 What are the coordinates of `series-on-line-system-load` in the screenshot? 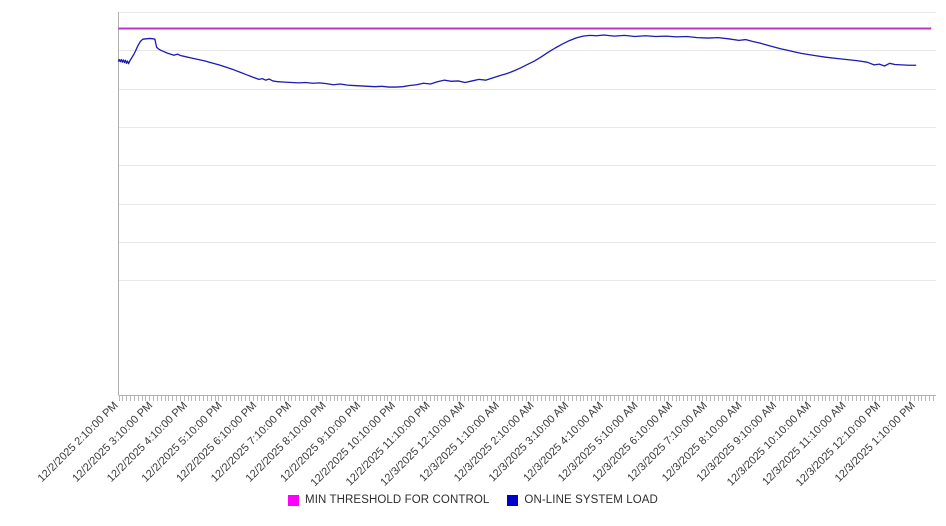 It's located at (517, 61).